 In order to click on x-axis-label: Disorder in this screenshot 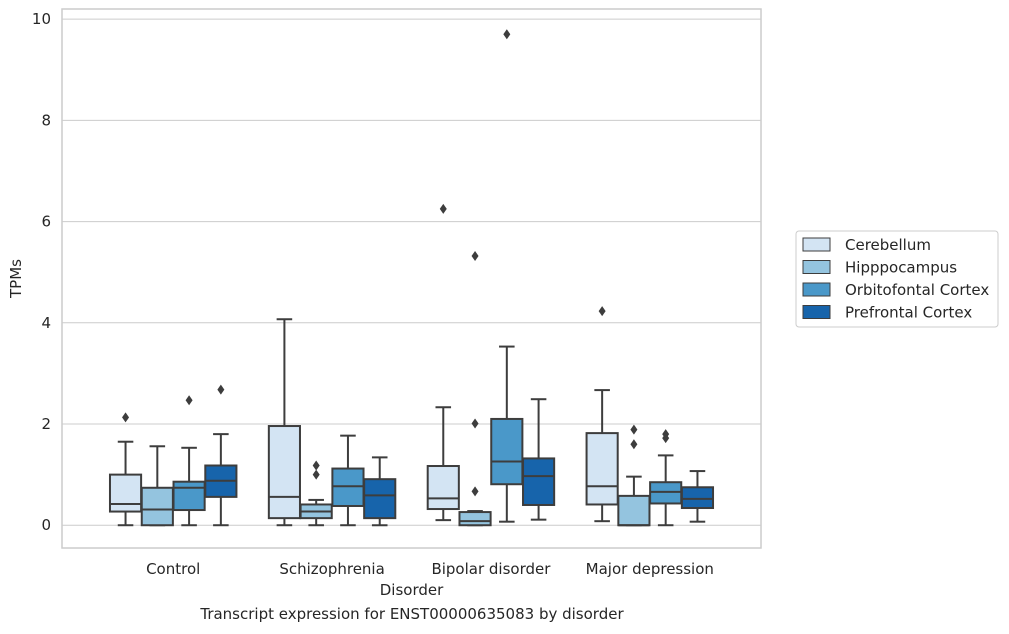, I will do `click(412, 590)`.